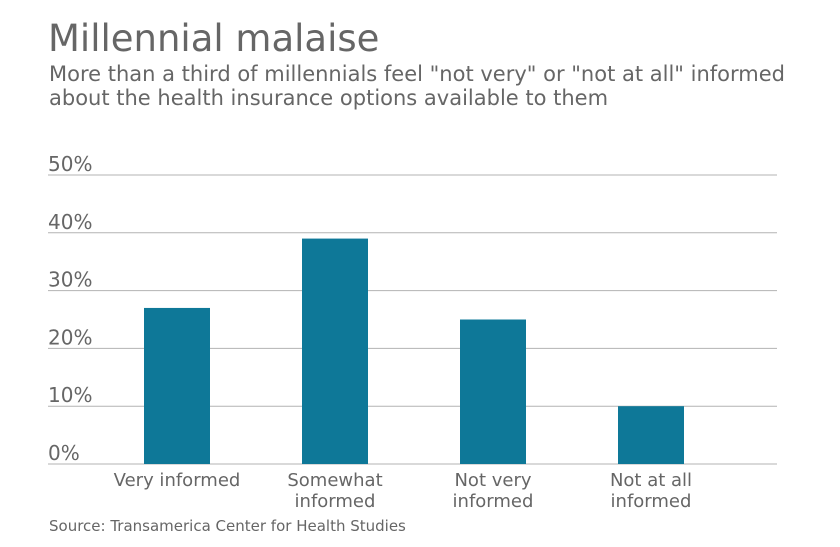  Describe the element at coordinates (70, 308) in the screenshot. I see `y-axis-tick-labels: 0% 10% 20% 30% 40% 50%` at that location.